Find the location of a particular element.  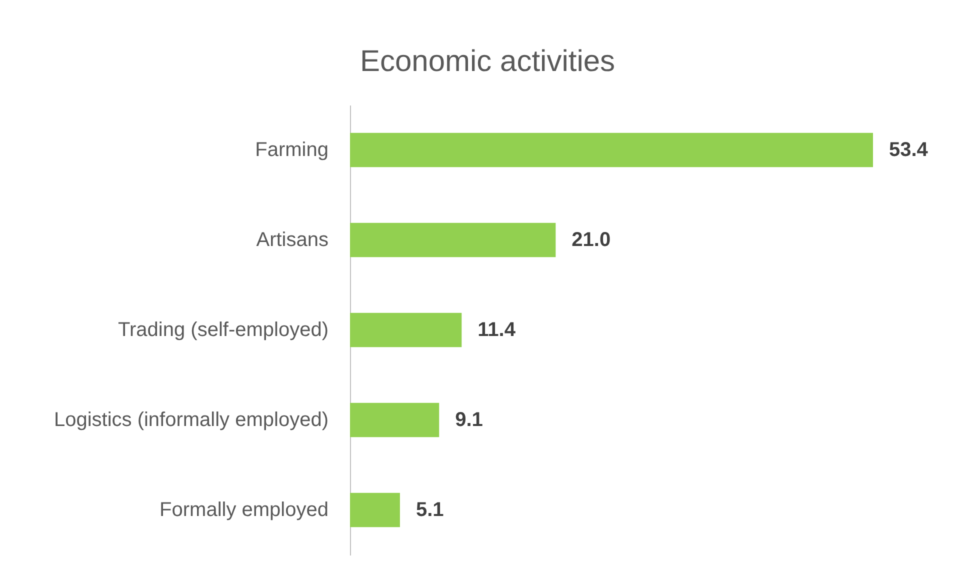

data-label: 11.4 is located at coordinates (497, 330).